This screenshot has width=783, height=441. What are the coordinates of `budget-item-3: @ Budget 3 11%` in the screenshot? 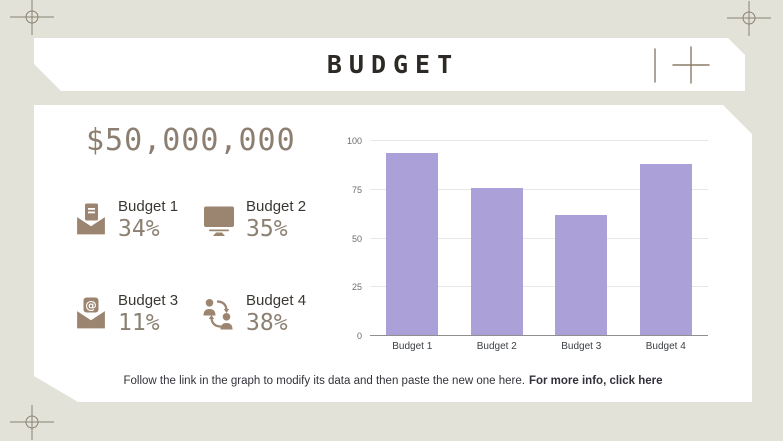 It's located at (125, 314).